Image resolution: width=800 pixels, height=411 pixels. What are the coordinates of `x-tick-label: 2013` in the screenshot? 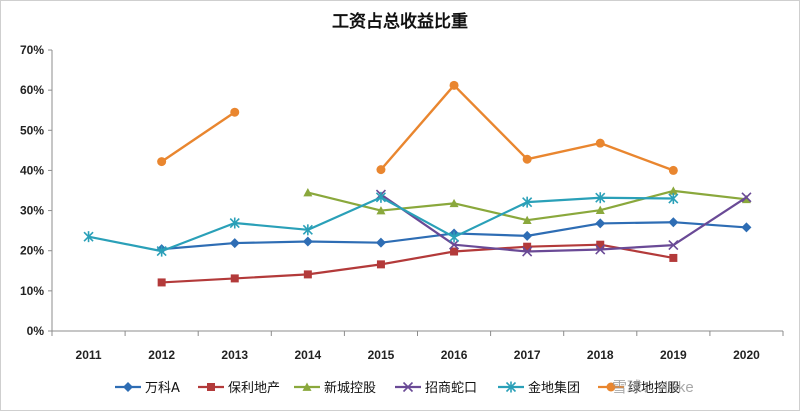 It's located at (234, 355).